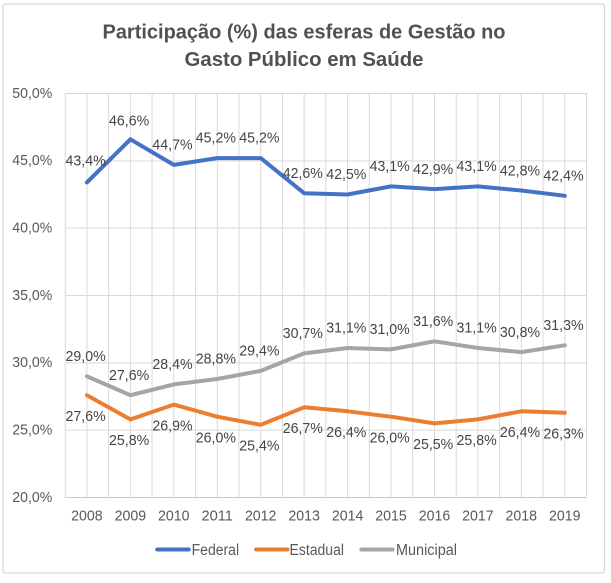 The image size is (611, 583). Describe the element at coordinates (172, 425) in the screenshot. I see `svg-text: 26,9%` at that location.